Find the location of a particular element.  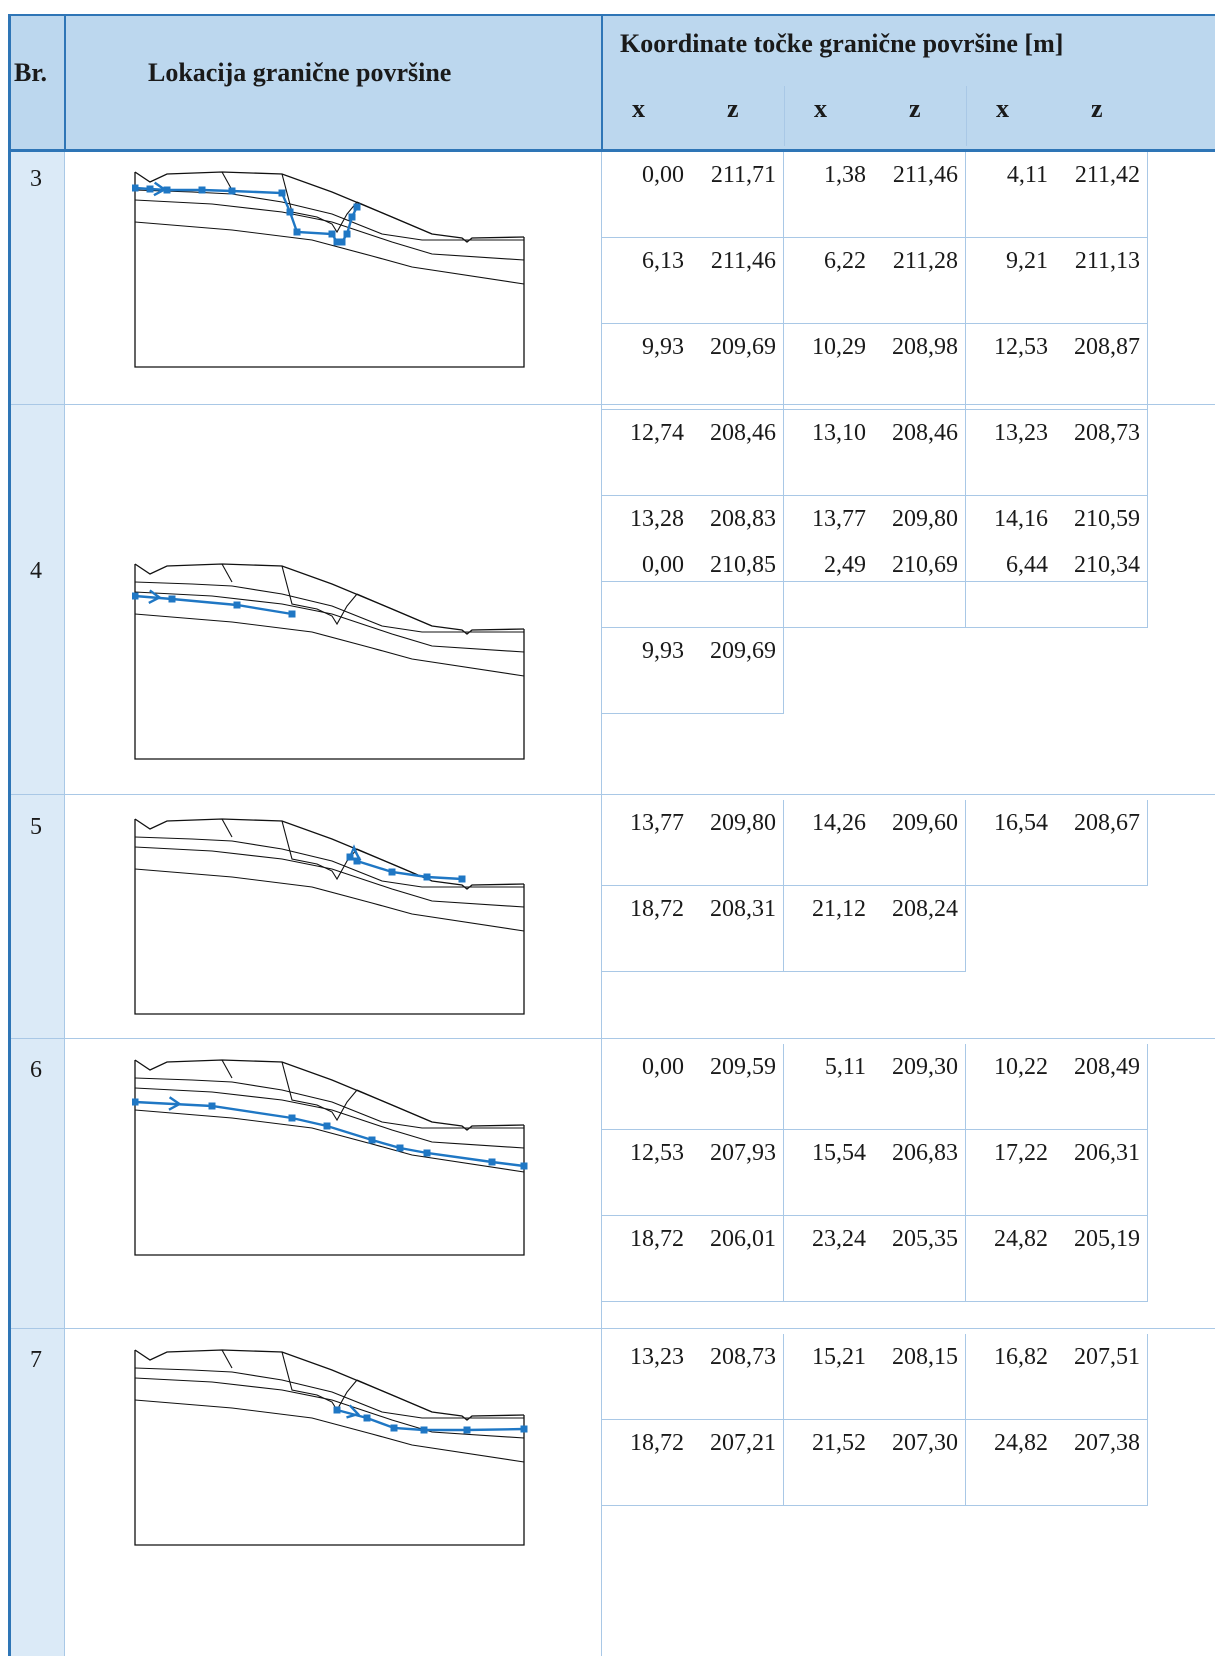

header-divider is located at coordinates (602, 84).